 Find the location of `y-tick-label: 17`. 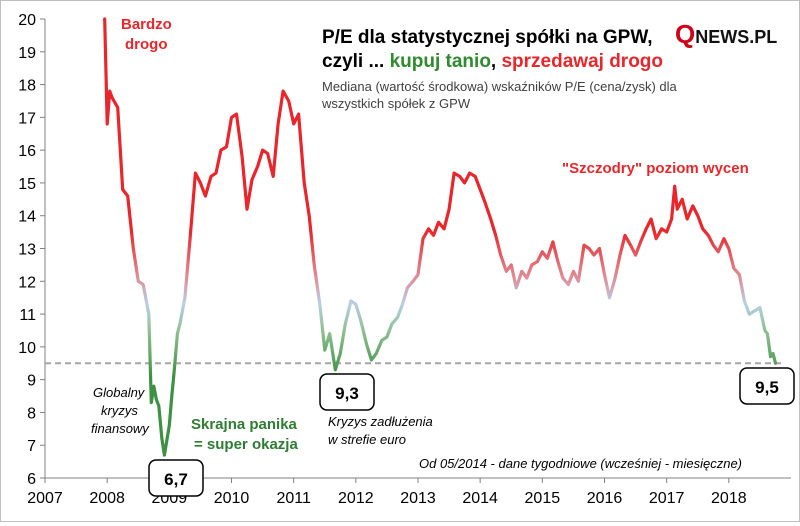

y-tick-label: 17 is located at coordinates (27, 118).